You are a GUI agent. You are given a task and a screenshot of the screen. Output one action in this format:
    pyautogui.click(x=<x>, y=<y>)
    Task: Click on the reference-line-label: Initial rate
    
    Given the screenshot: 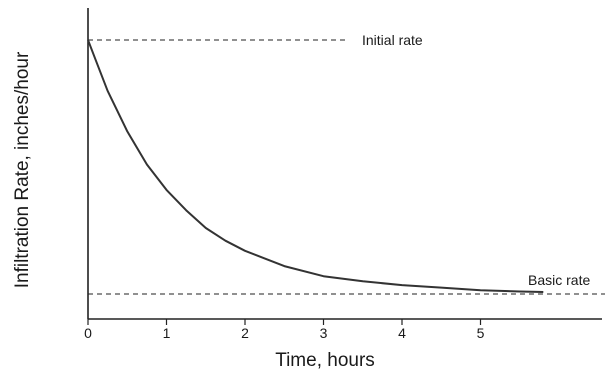 What is the action you would take?
    pyautogui.click(x=392, y=40)
    